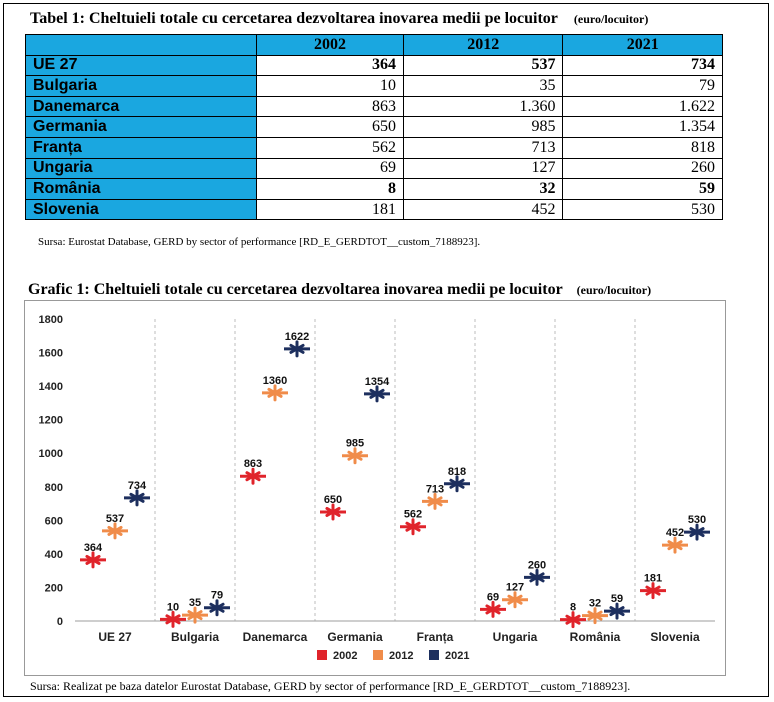 The width and height of the screenshot is (774, 702). I want to click on data-label: 537, so click(115, 519).